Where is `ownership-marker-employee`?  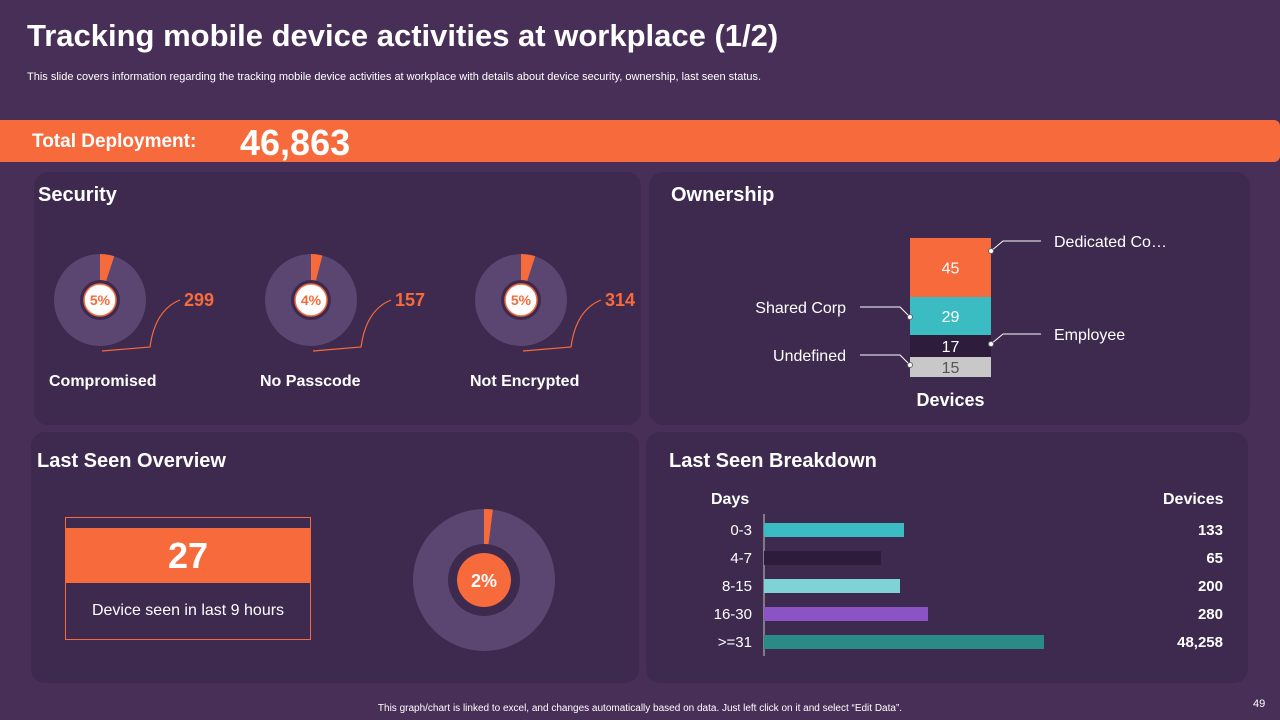
ownership-marker-employee is located at coordinates (991, 344).